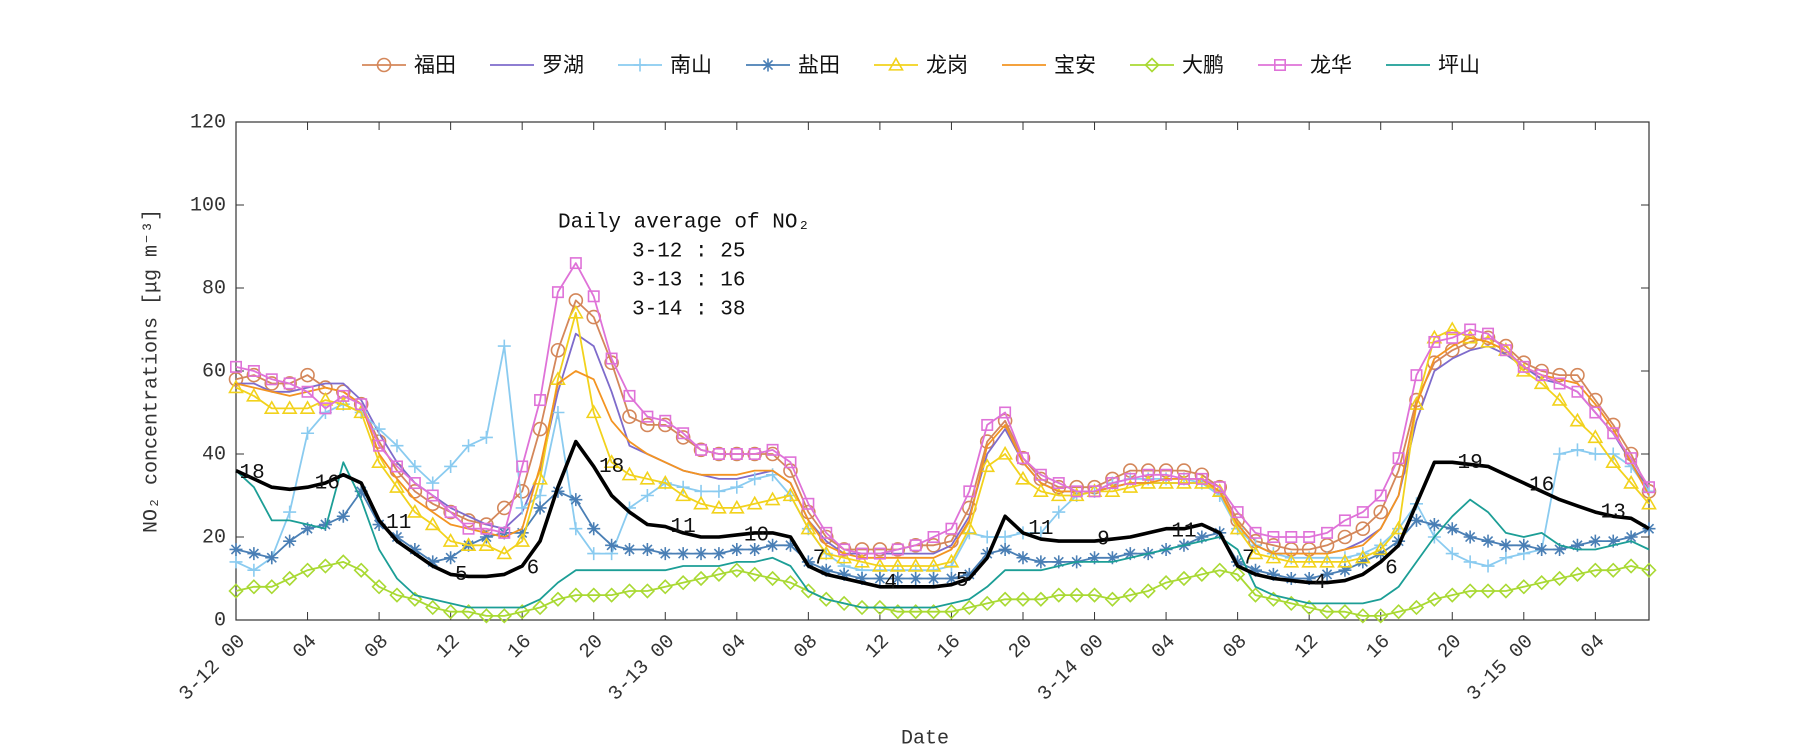  What do you see at coordinates (1164, 646) in the screenshot?
I see `x-tick-label: 04` at bounding box center [1164, 646].